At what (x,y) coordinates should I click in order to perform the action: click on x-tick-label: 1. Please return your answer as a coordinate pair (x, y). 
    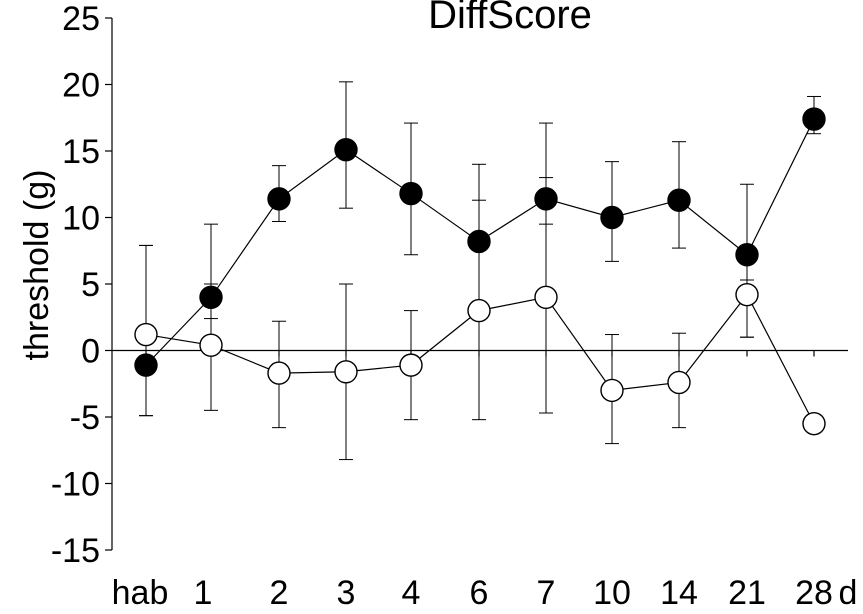
    Looking at the image, I should click on (203, 593).